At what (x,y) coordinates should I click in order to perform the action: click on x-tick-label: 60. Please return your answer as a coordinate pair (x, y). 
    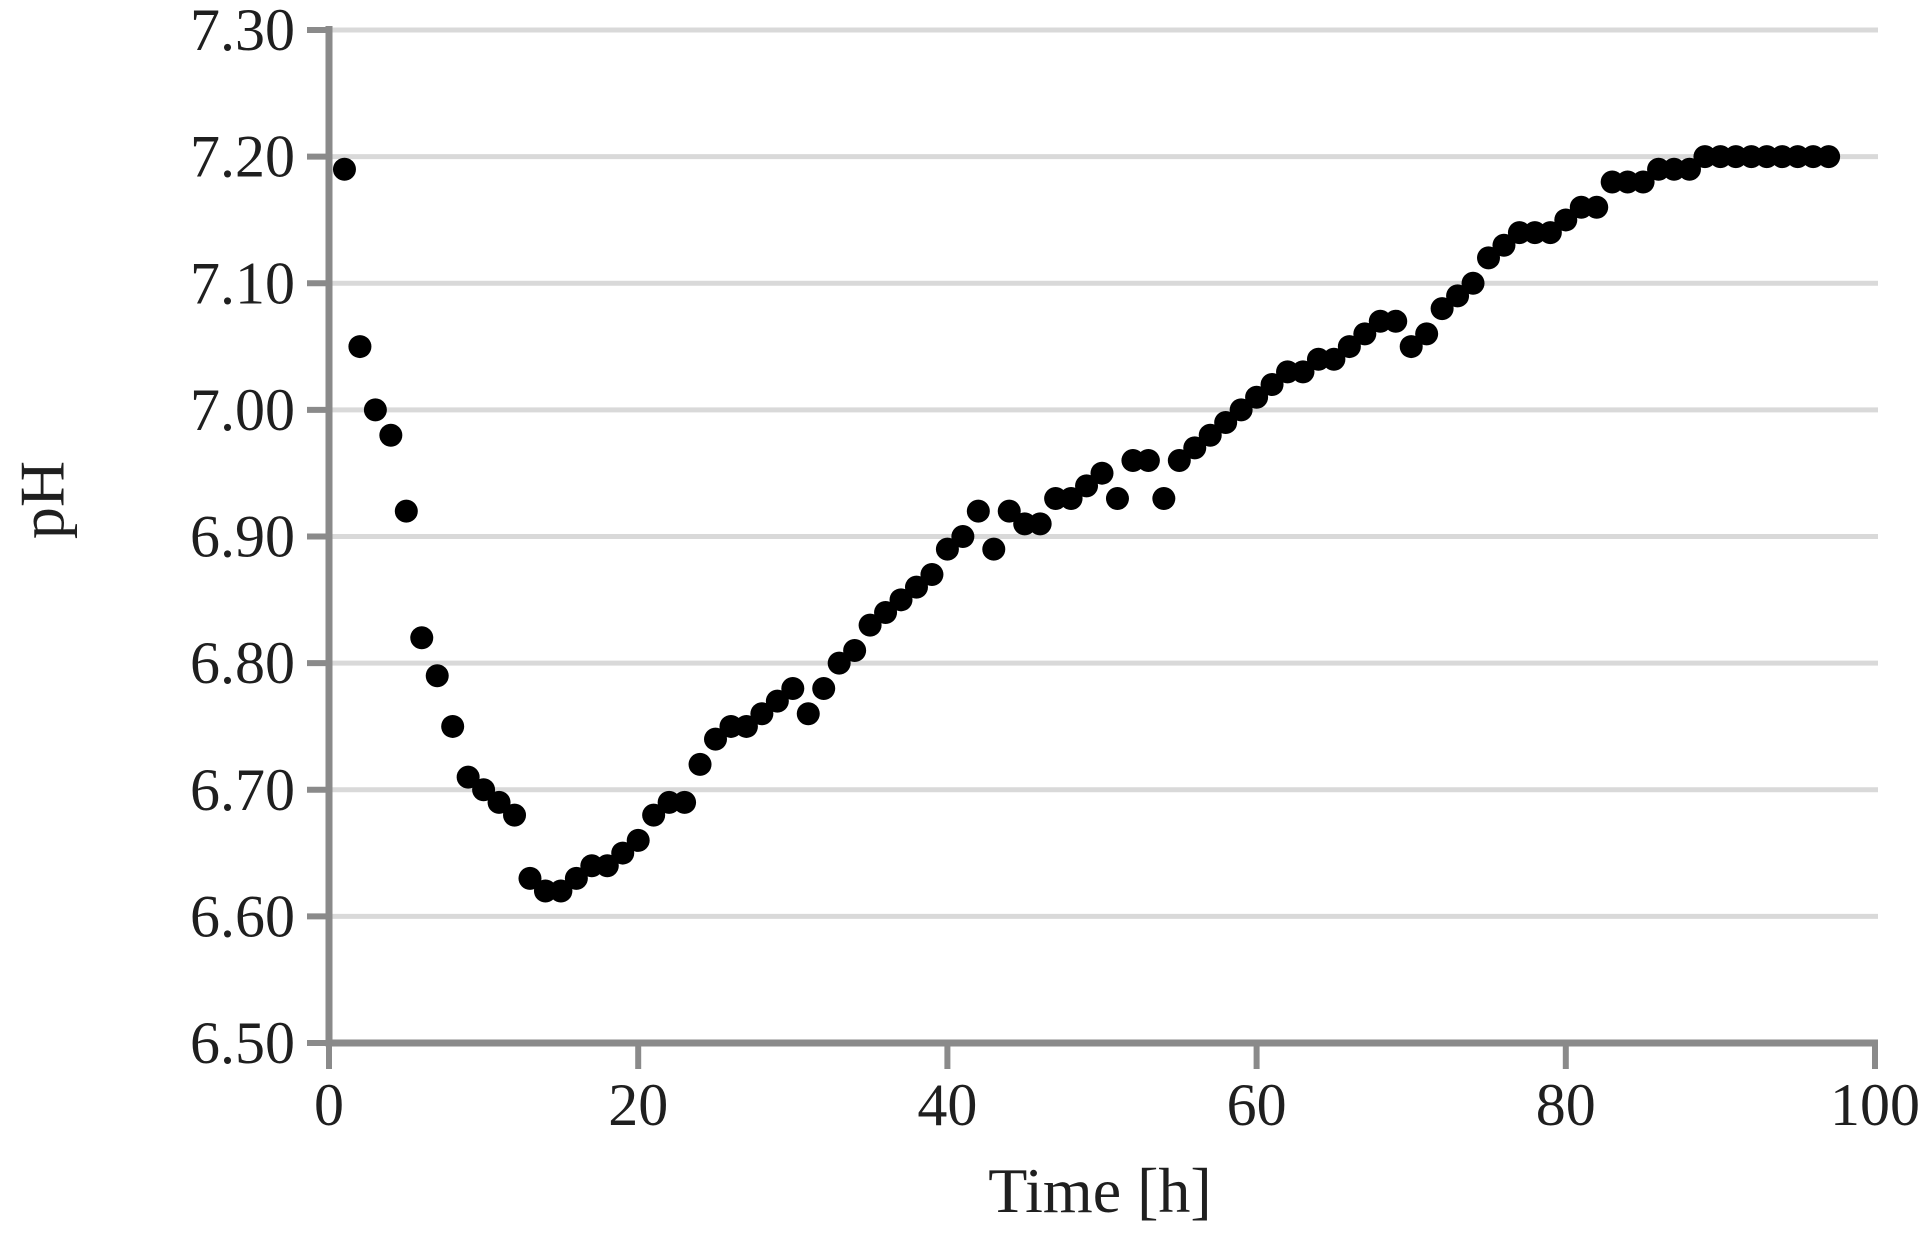
    Looking at the image, I should click on (1257, 1105).